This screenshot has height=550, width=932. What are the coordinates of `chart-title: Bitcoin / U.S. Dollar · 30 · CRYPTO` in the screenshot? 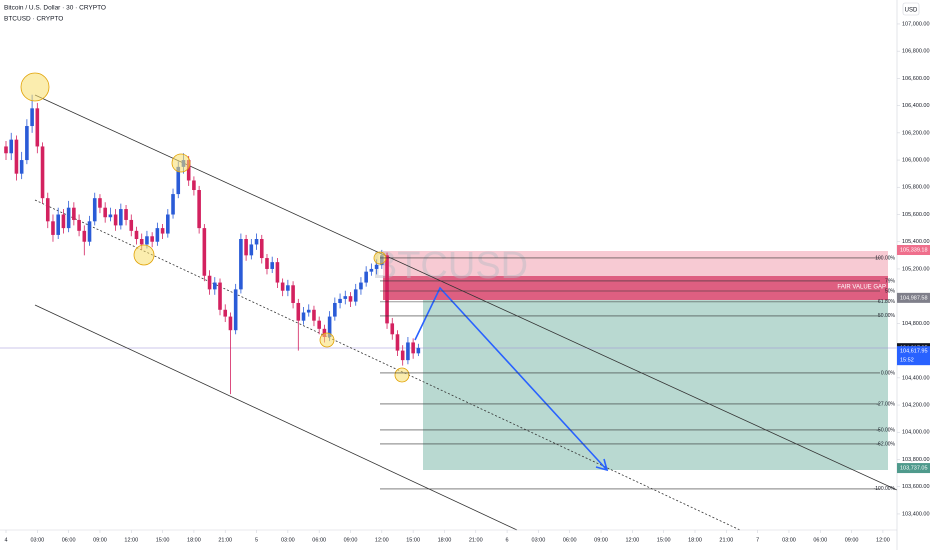 It's located at (55, 8).